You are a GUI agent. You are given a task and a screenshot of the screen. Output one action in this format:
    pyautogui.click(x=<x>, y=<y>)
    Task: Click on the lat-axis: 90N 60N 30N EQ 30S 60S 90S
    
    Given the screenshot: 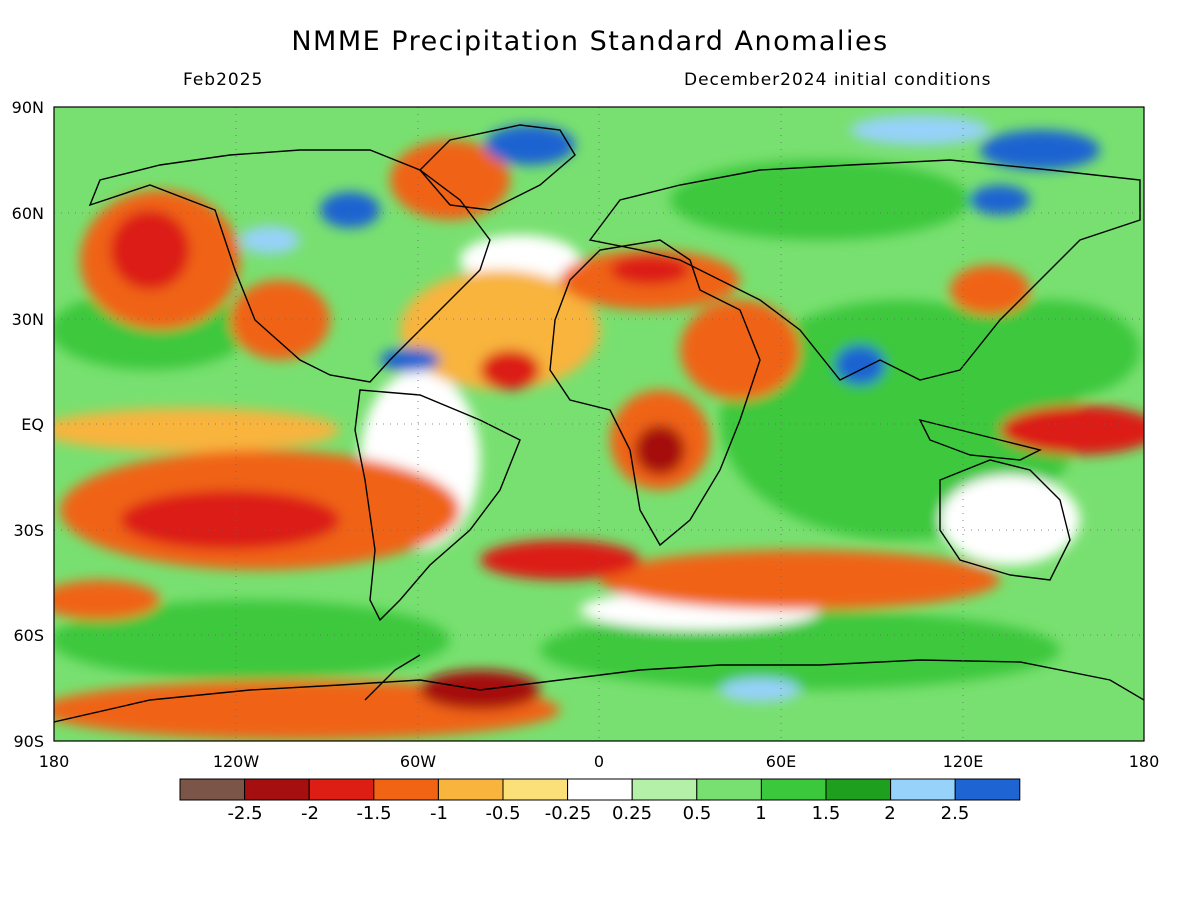 What is the action you would take?
    pyautogui.click(x=28, y=424)
    